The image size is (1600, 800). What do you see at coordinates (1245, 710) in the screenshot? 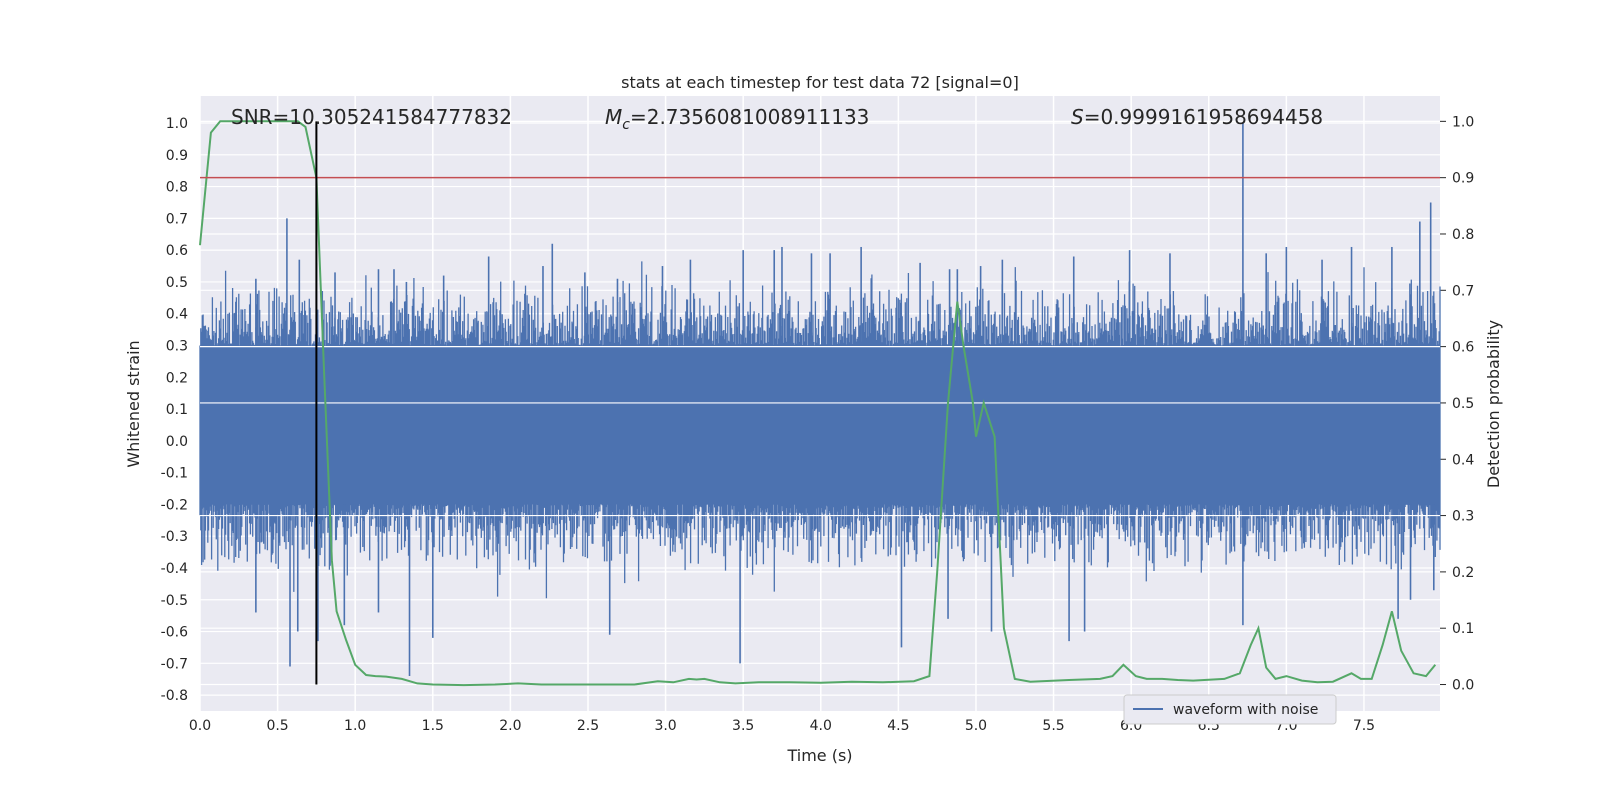
I see `legend-entry-waveform: waveform with noise` at bounding box center [1245, 710].